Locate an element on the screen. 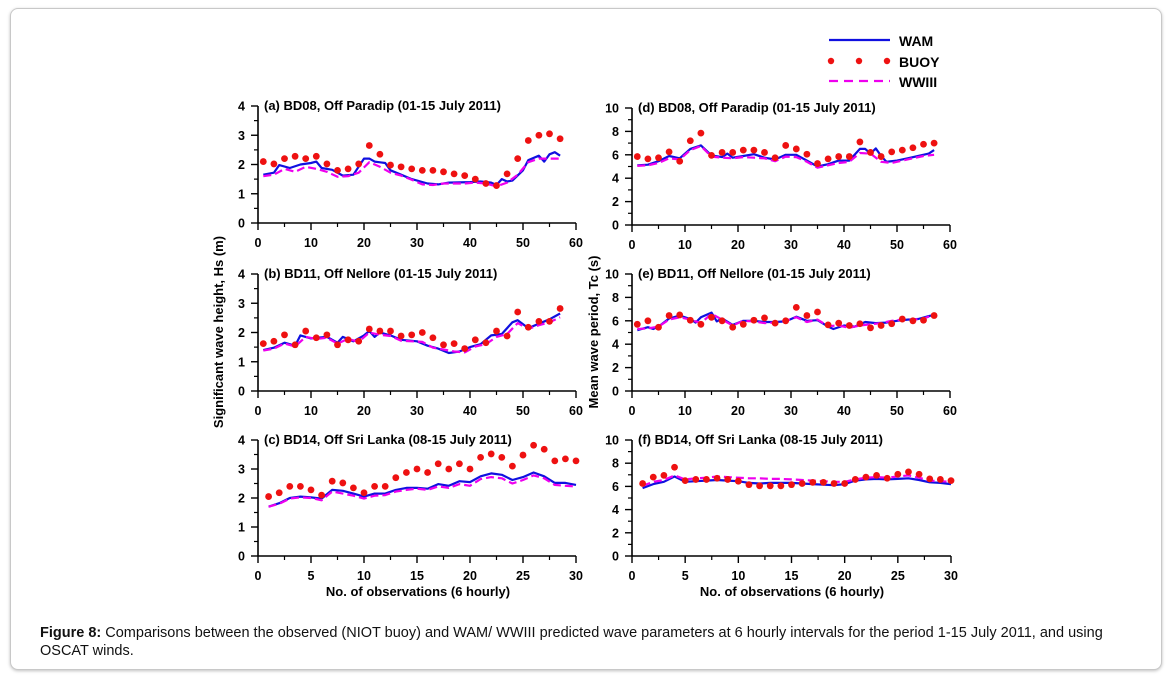 This screenshot has height=681, width=1173. panel-title: (e) BD11, Off Nellore (01-15 July 2011) is located at coordinates (754, 273).